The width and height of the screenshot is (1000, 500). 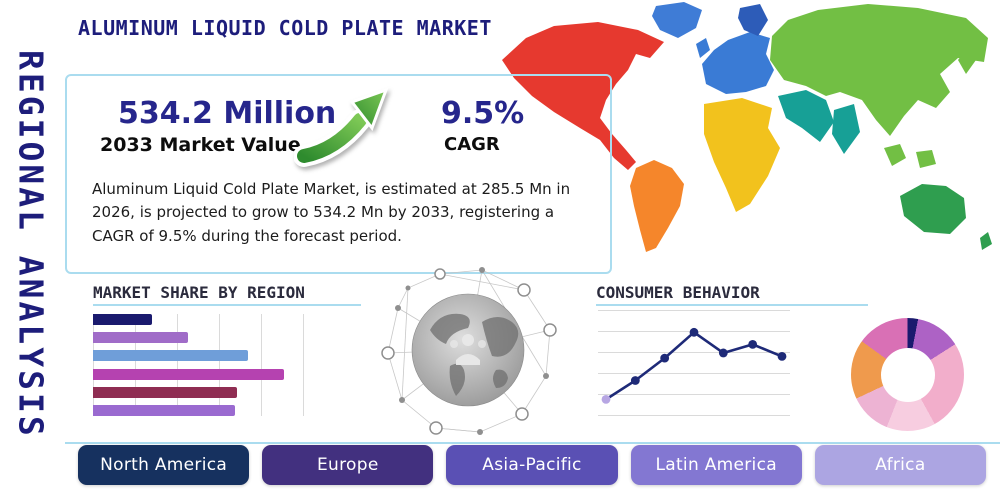 I want to click on vertical-section-label: REGIONAL ANALYSIS, so click(x=31, y=244).